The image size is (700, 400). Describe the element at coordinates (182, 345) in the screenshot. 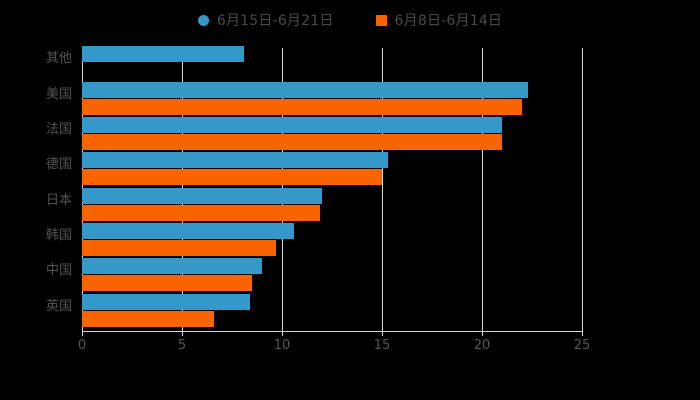

I see `x-tick-label: 5` at that location.